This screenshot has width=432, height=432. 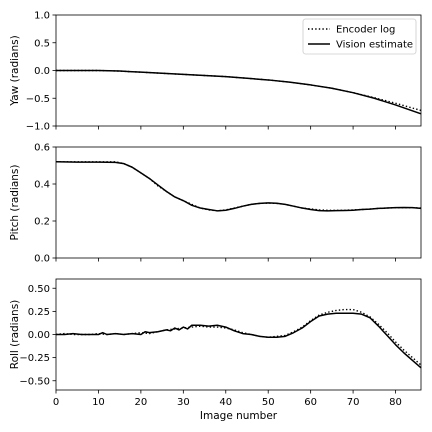 What do you see at coordinates (42, 43) in the screenshot?
I see `y-tick-label: 0.5` at bounding box center [42, 43].